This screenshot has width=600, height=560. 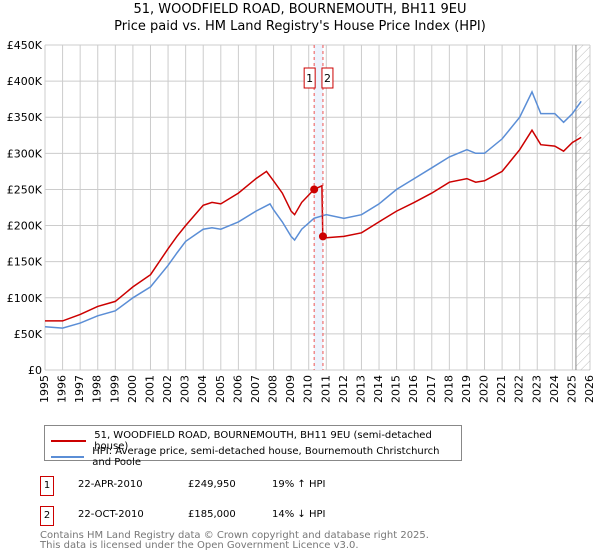 What do you see at coordinates (62, 389) in the screenshot?
I see `x-tick-label: 1996` at bounding box center [62, 389].